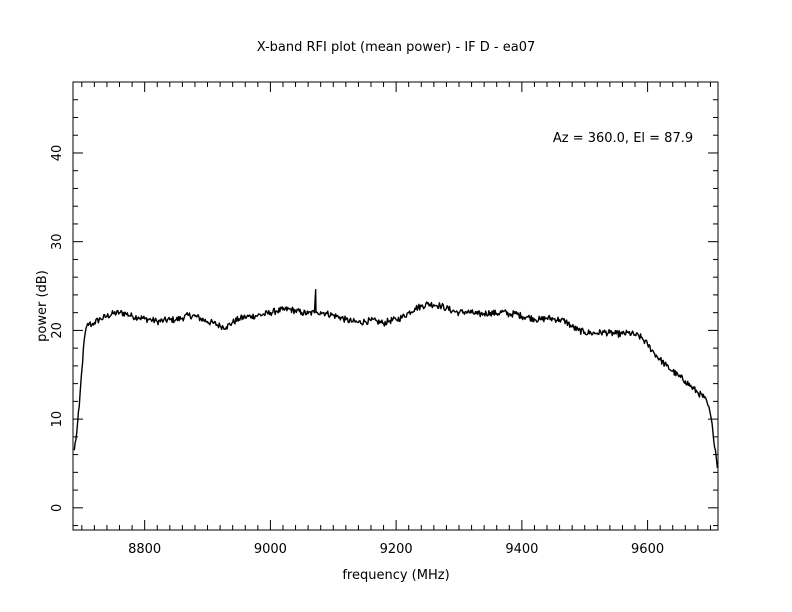 This screenshot has height=612, width=792. I want to click on x-axis-label: frequency (MHz), so click(395, 575).